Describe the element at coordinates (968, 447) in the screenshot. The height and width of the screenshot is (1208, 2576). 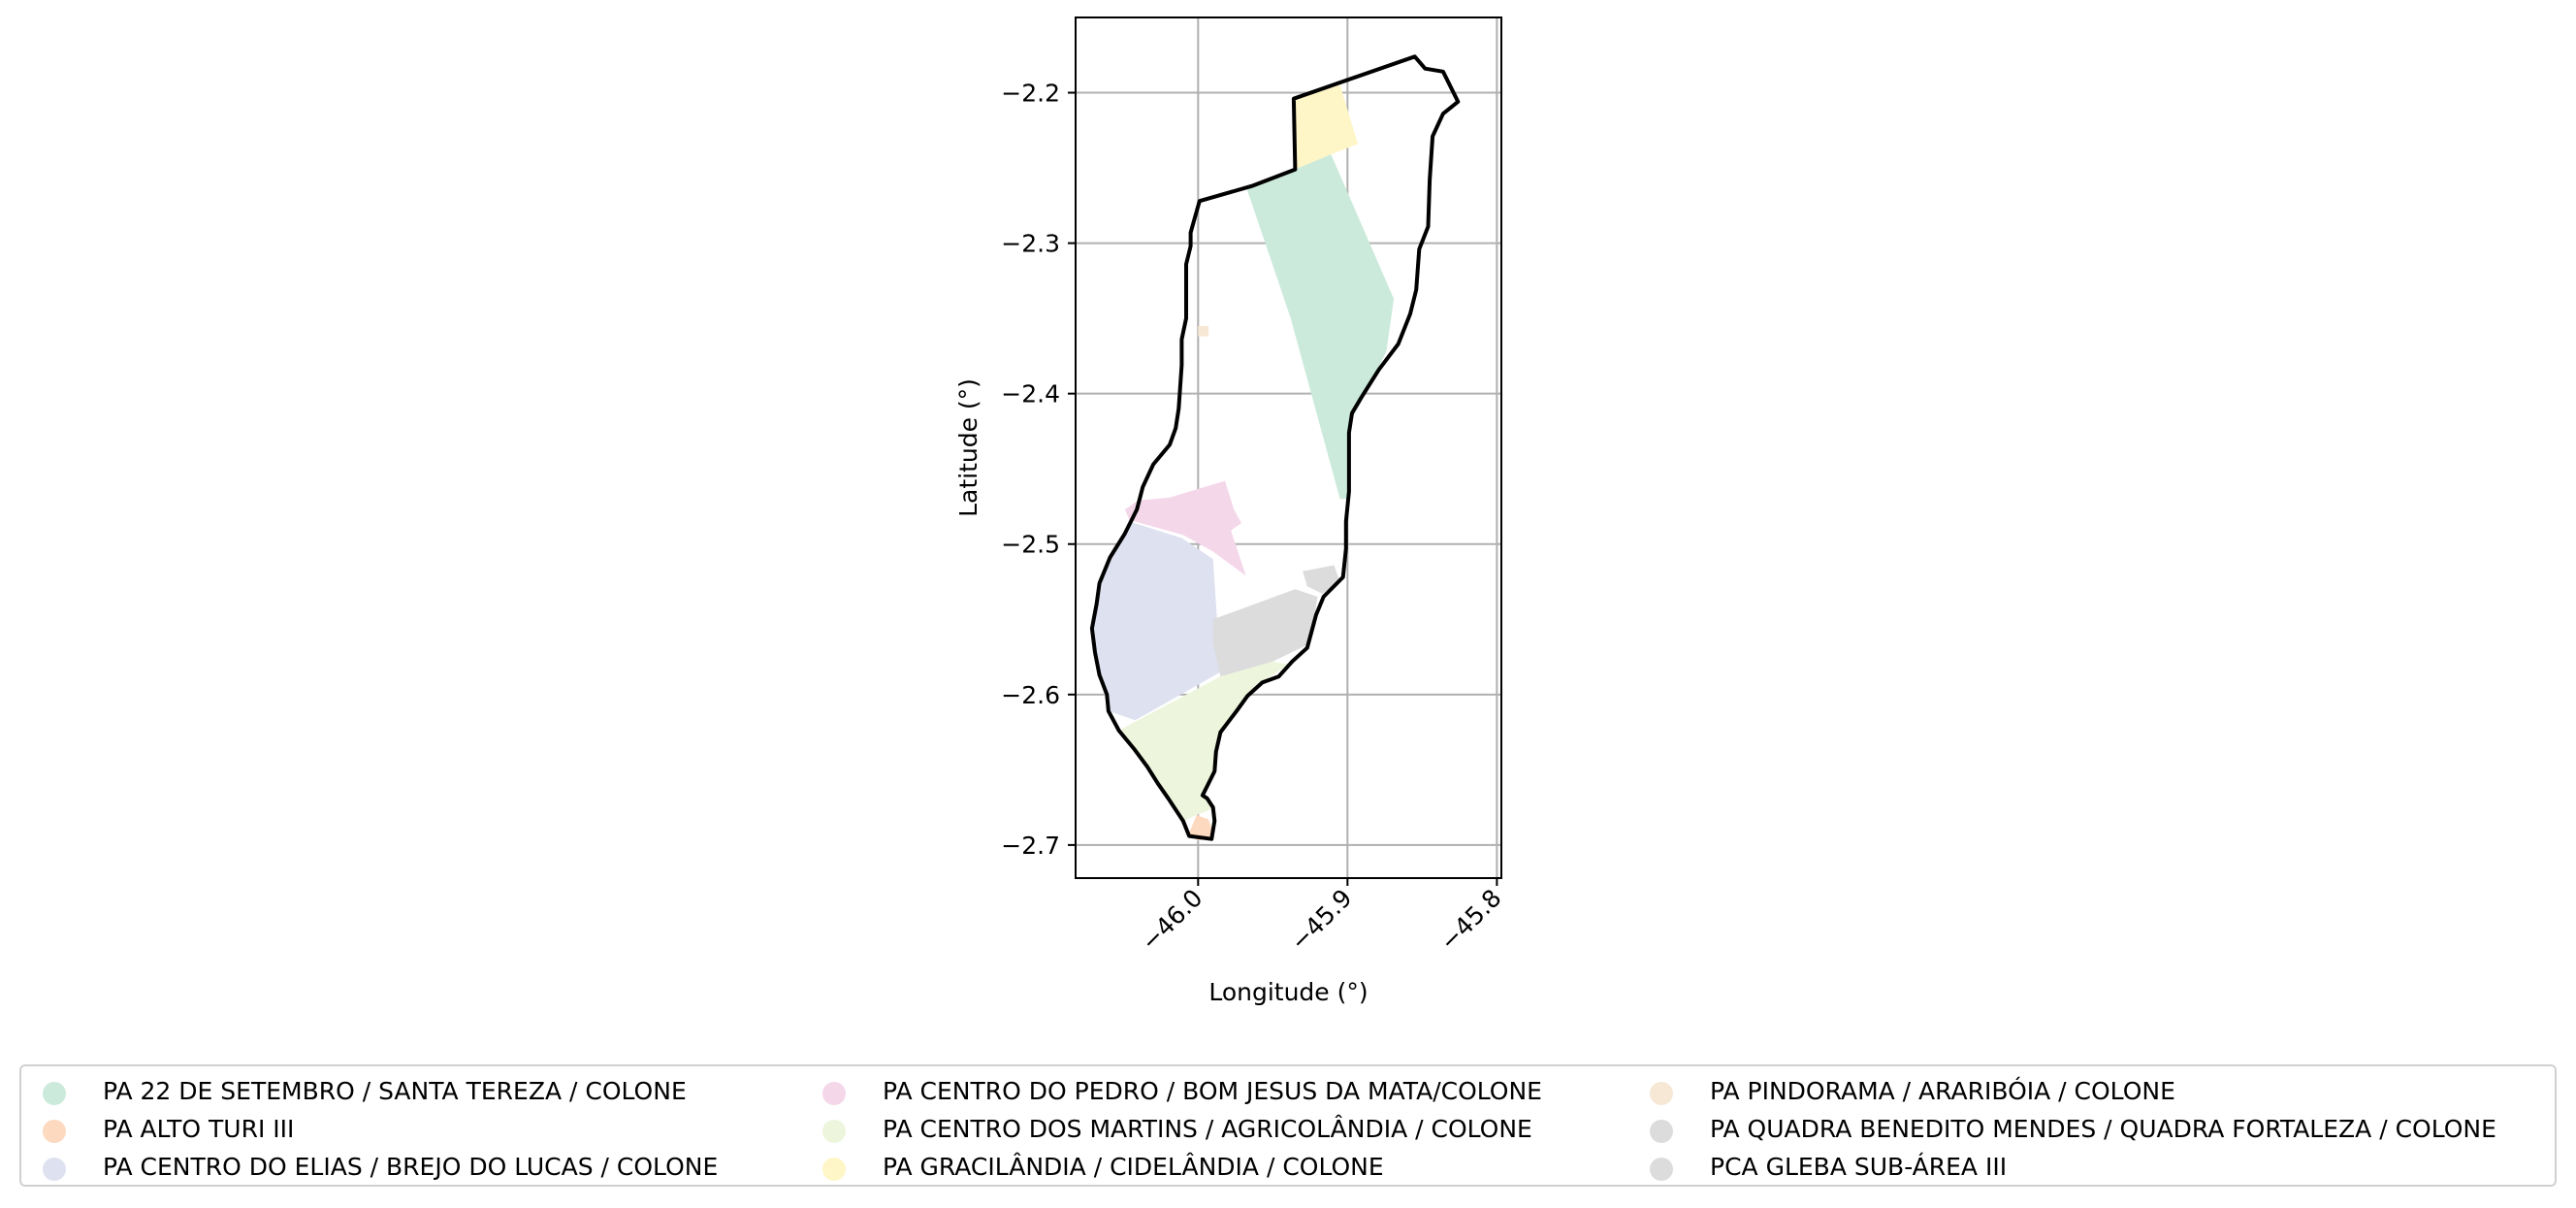
I see `y-axis-label: Latitude (°)` at that location.